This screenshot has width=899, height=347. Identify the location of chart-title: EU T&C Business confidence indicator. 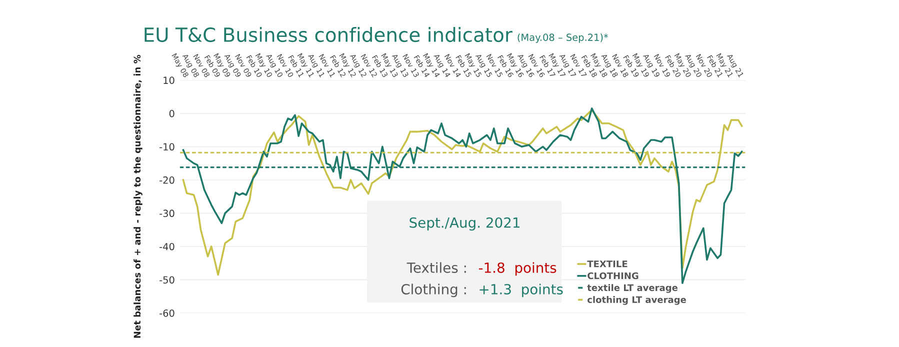
(328, 34).